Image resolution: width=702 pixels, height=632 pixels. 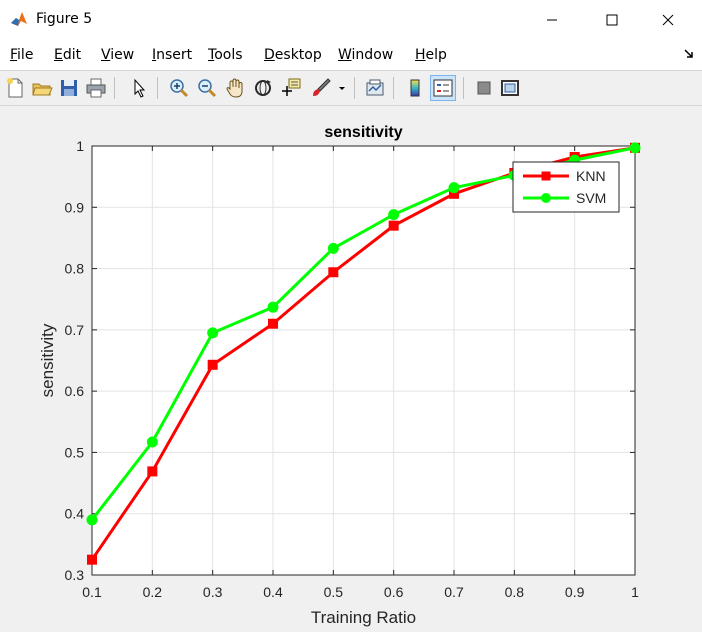 What do you see at coordinates (484, 88) in the screenshot?
I see `hide-tools-icon` at bounding box center [484, 88].